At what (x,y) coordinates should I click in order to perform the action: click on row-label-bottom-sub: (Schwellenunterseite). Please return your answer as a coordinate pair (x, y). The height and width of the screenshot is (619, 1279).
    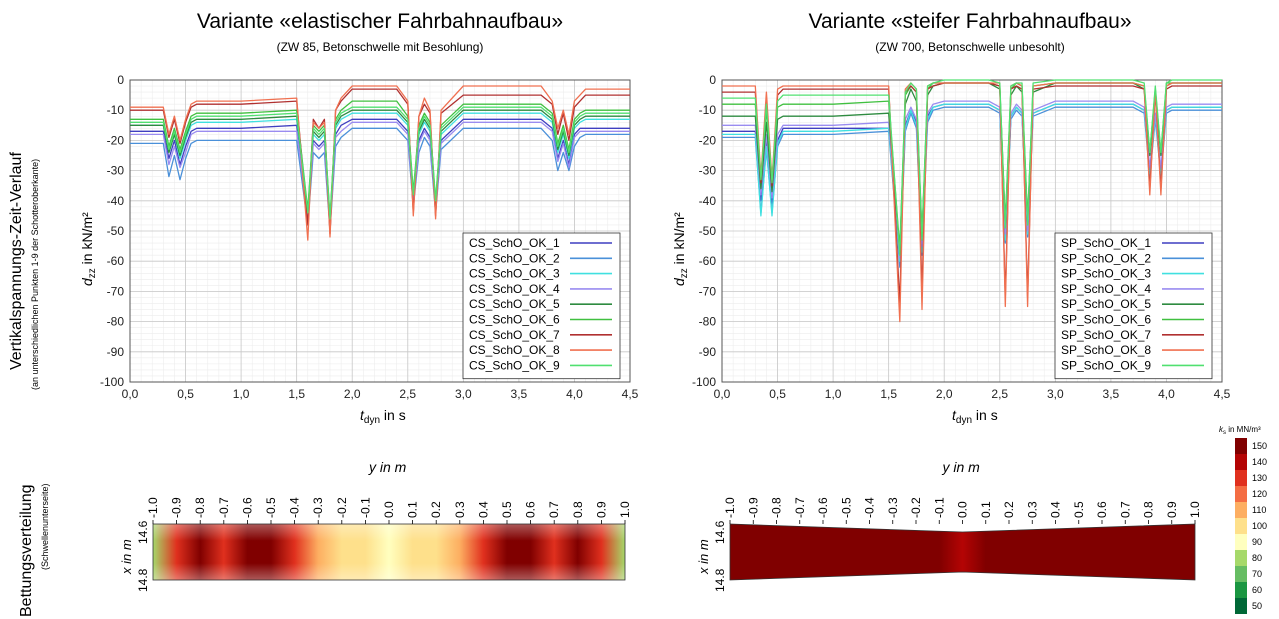
    Looking at the image, I should click on (45, 526).